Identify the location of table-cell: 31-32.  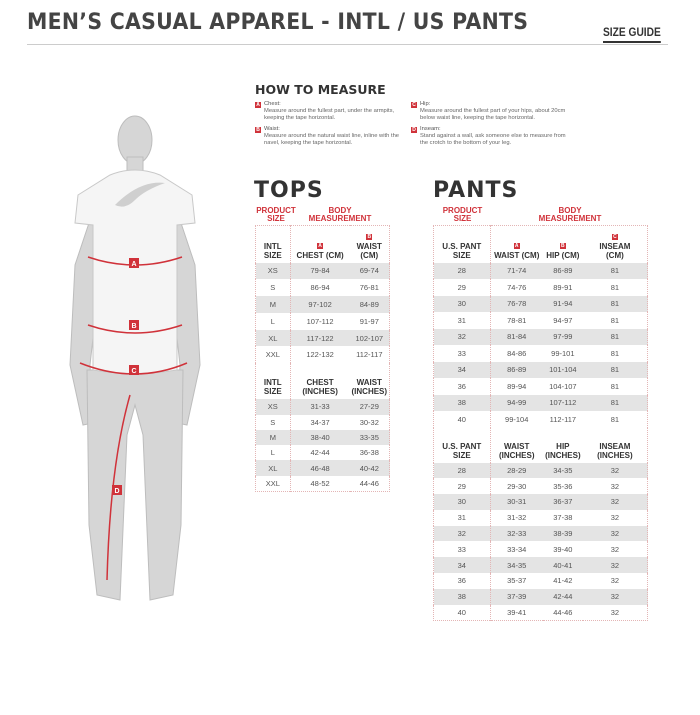
(517, 518).